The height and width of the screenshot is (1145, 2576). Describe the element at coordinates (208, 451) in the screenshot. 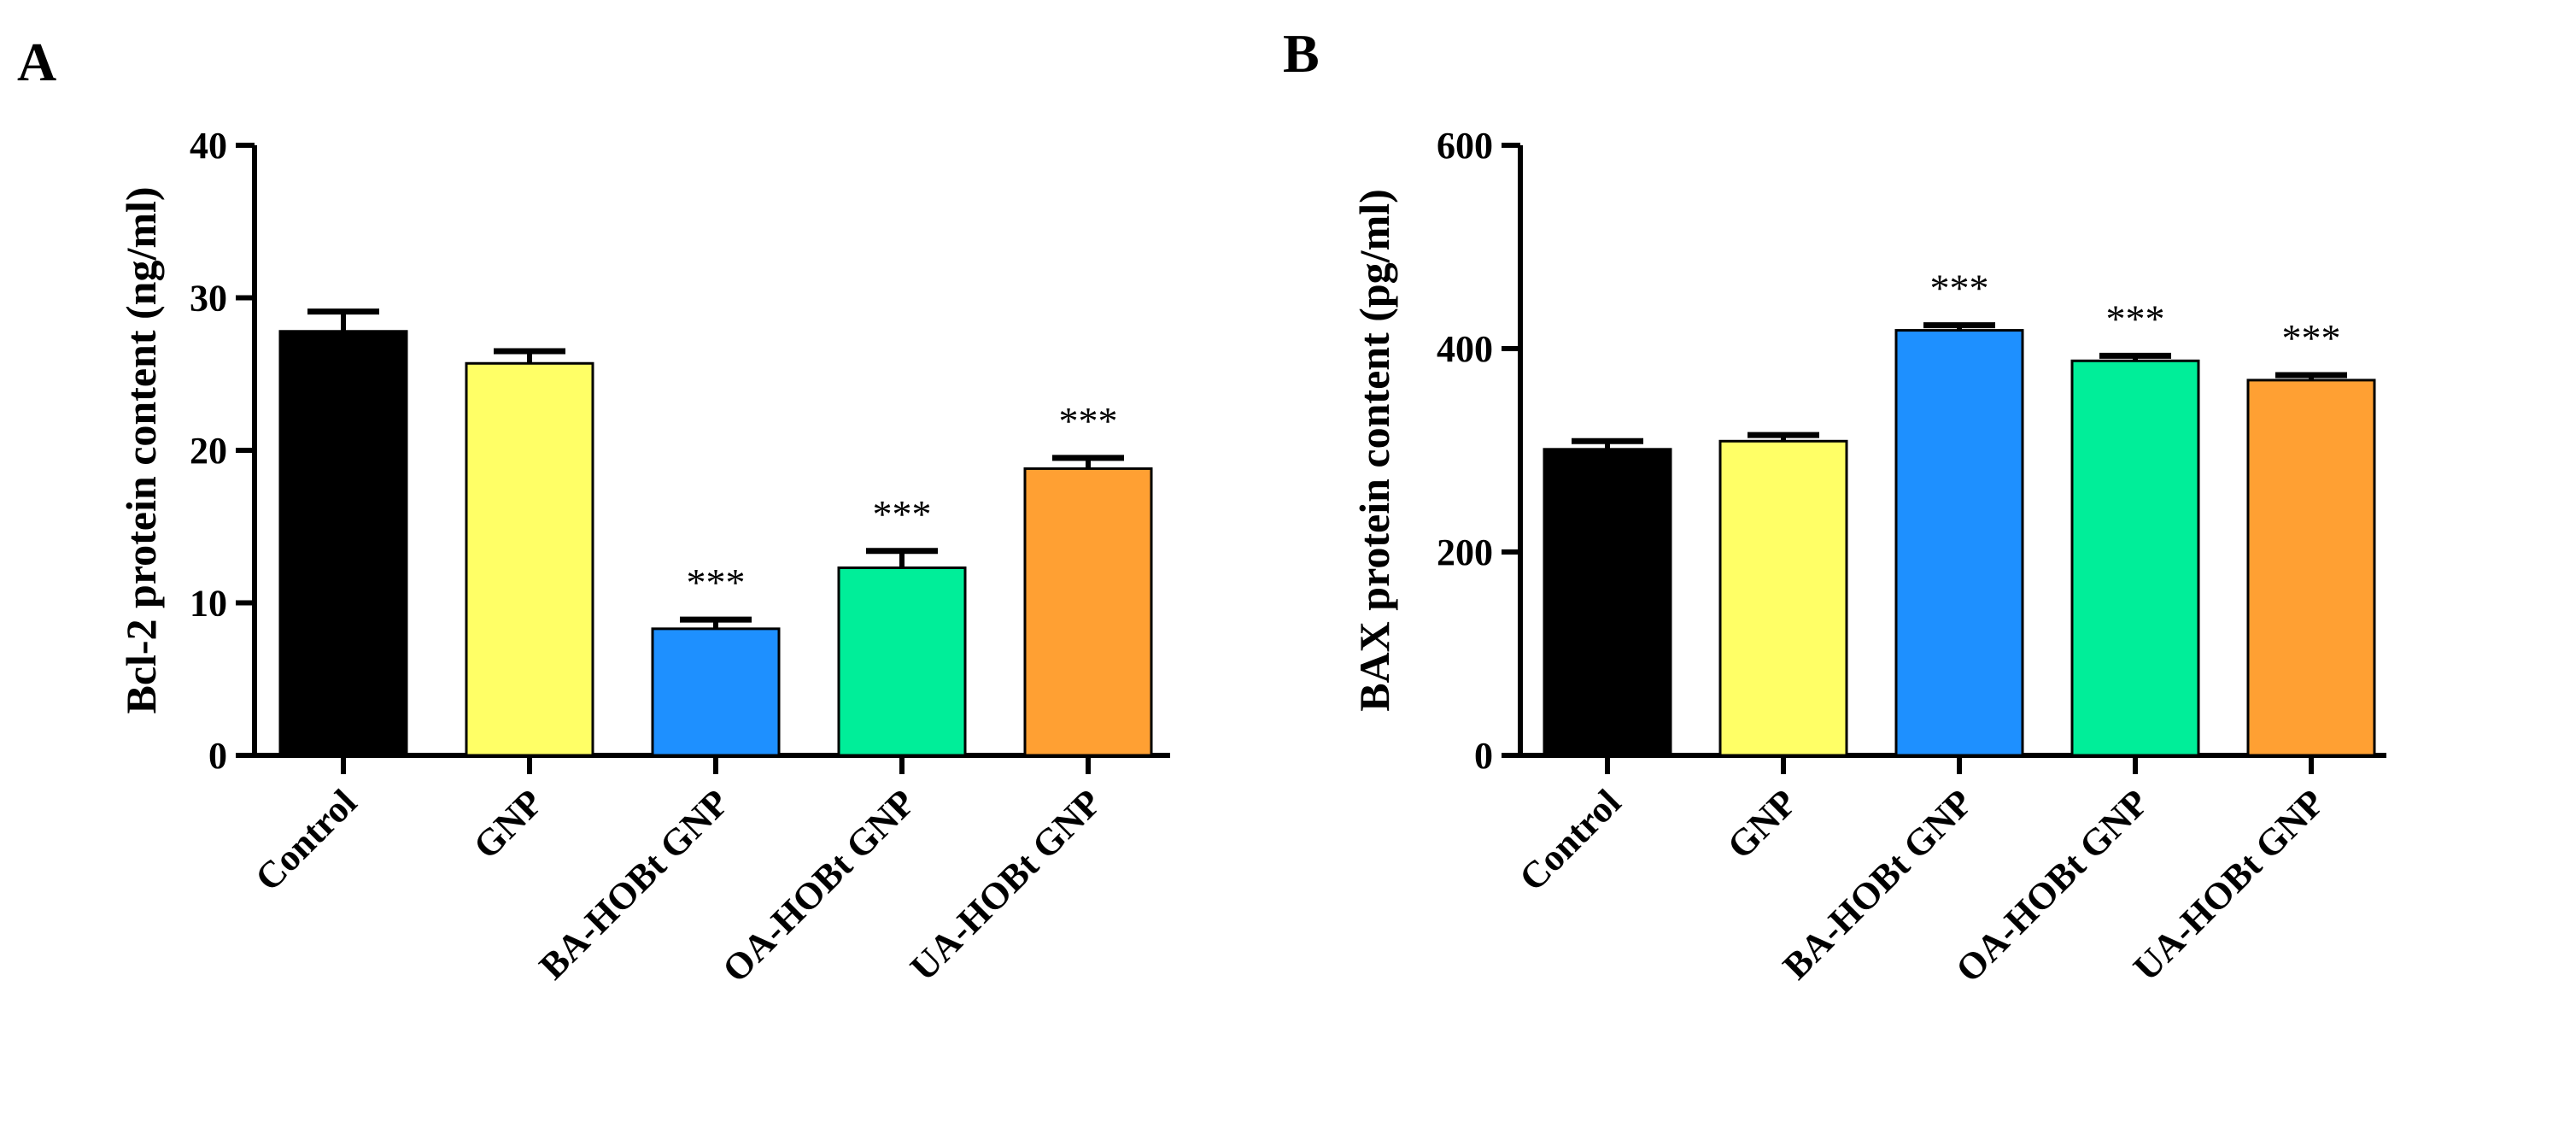

I see `y-tick-label-a-2: 20` at that location.